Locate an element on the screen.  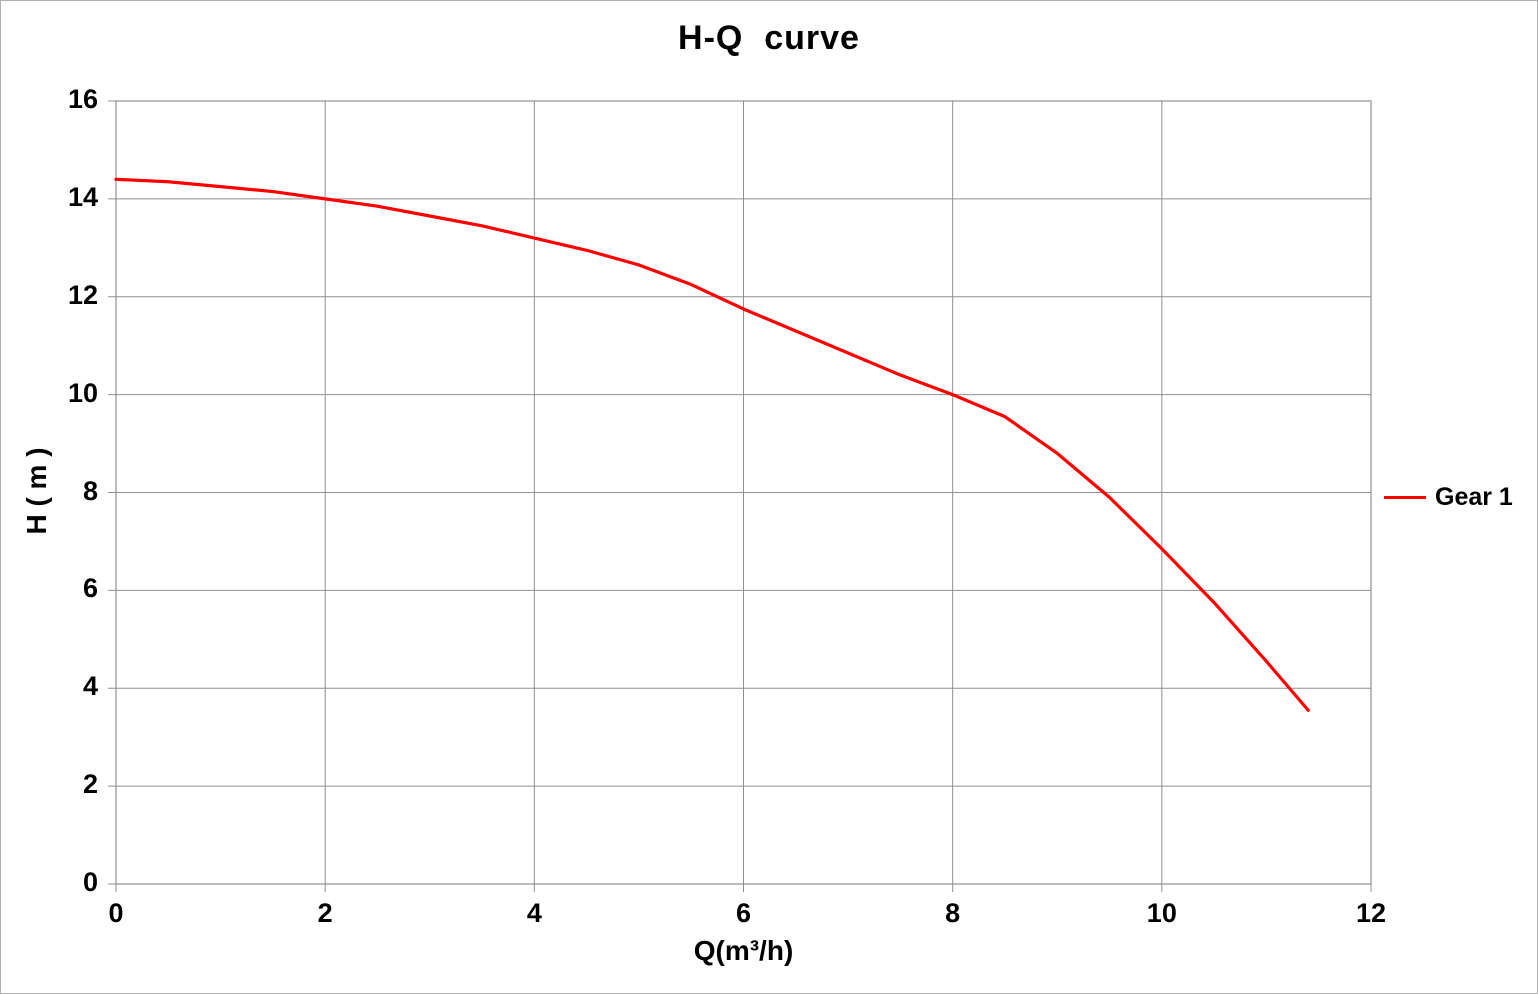
x-tick-label: 4 is located at coordinates (534, 913).